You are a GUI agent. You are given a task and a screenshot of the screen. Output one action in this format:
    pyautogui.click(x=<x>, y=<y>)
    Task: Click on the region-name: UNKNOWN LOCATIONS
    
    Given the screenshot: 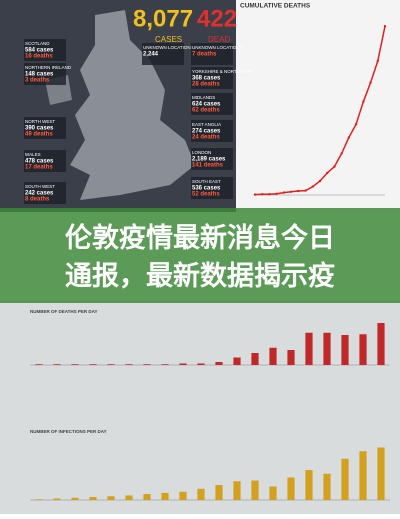 What is the action you would take?
    pyautogui.click(x=168, y=47)
    